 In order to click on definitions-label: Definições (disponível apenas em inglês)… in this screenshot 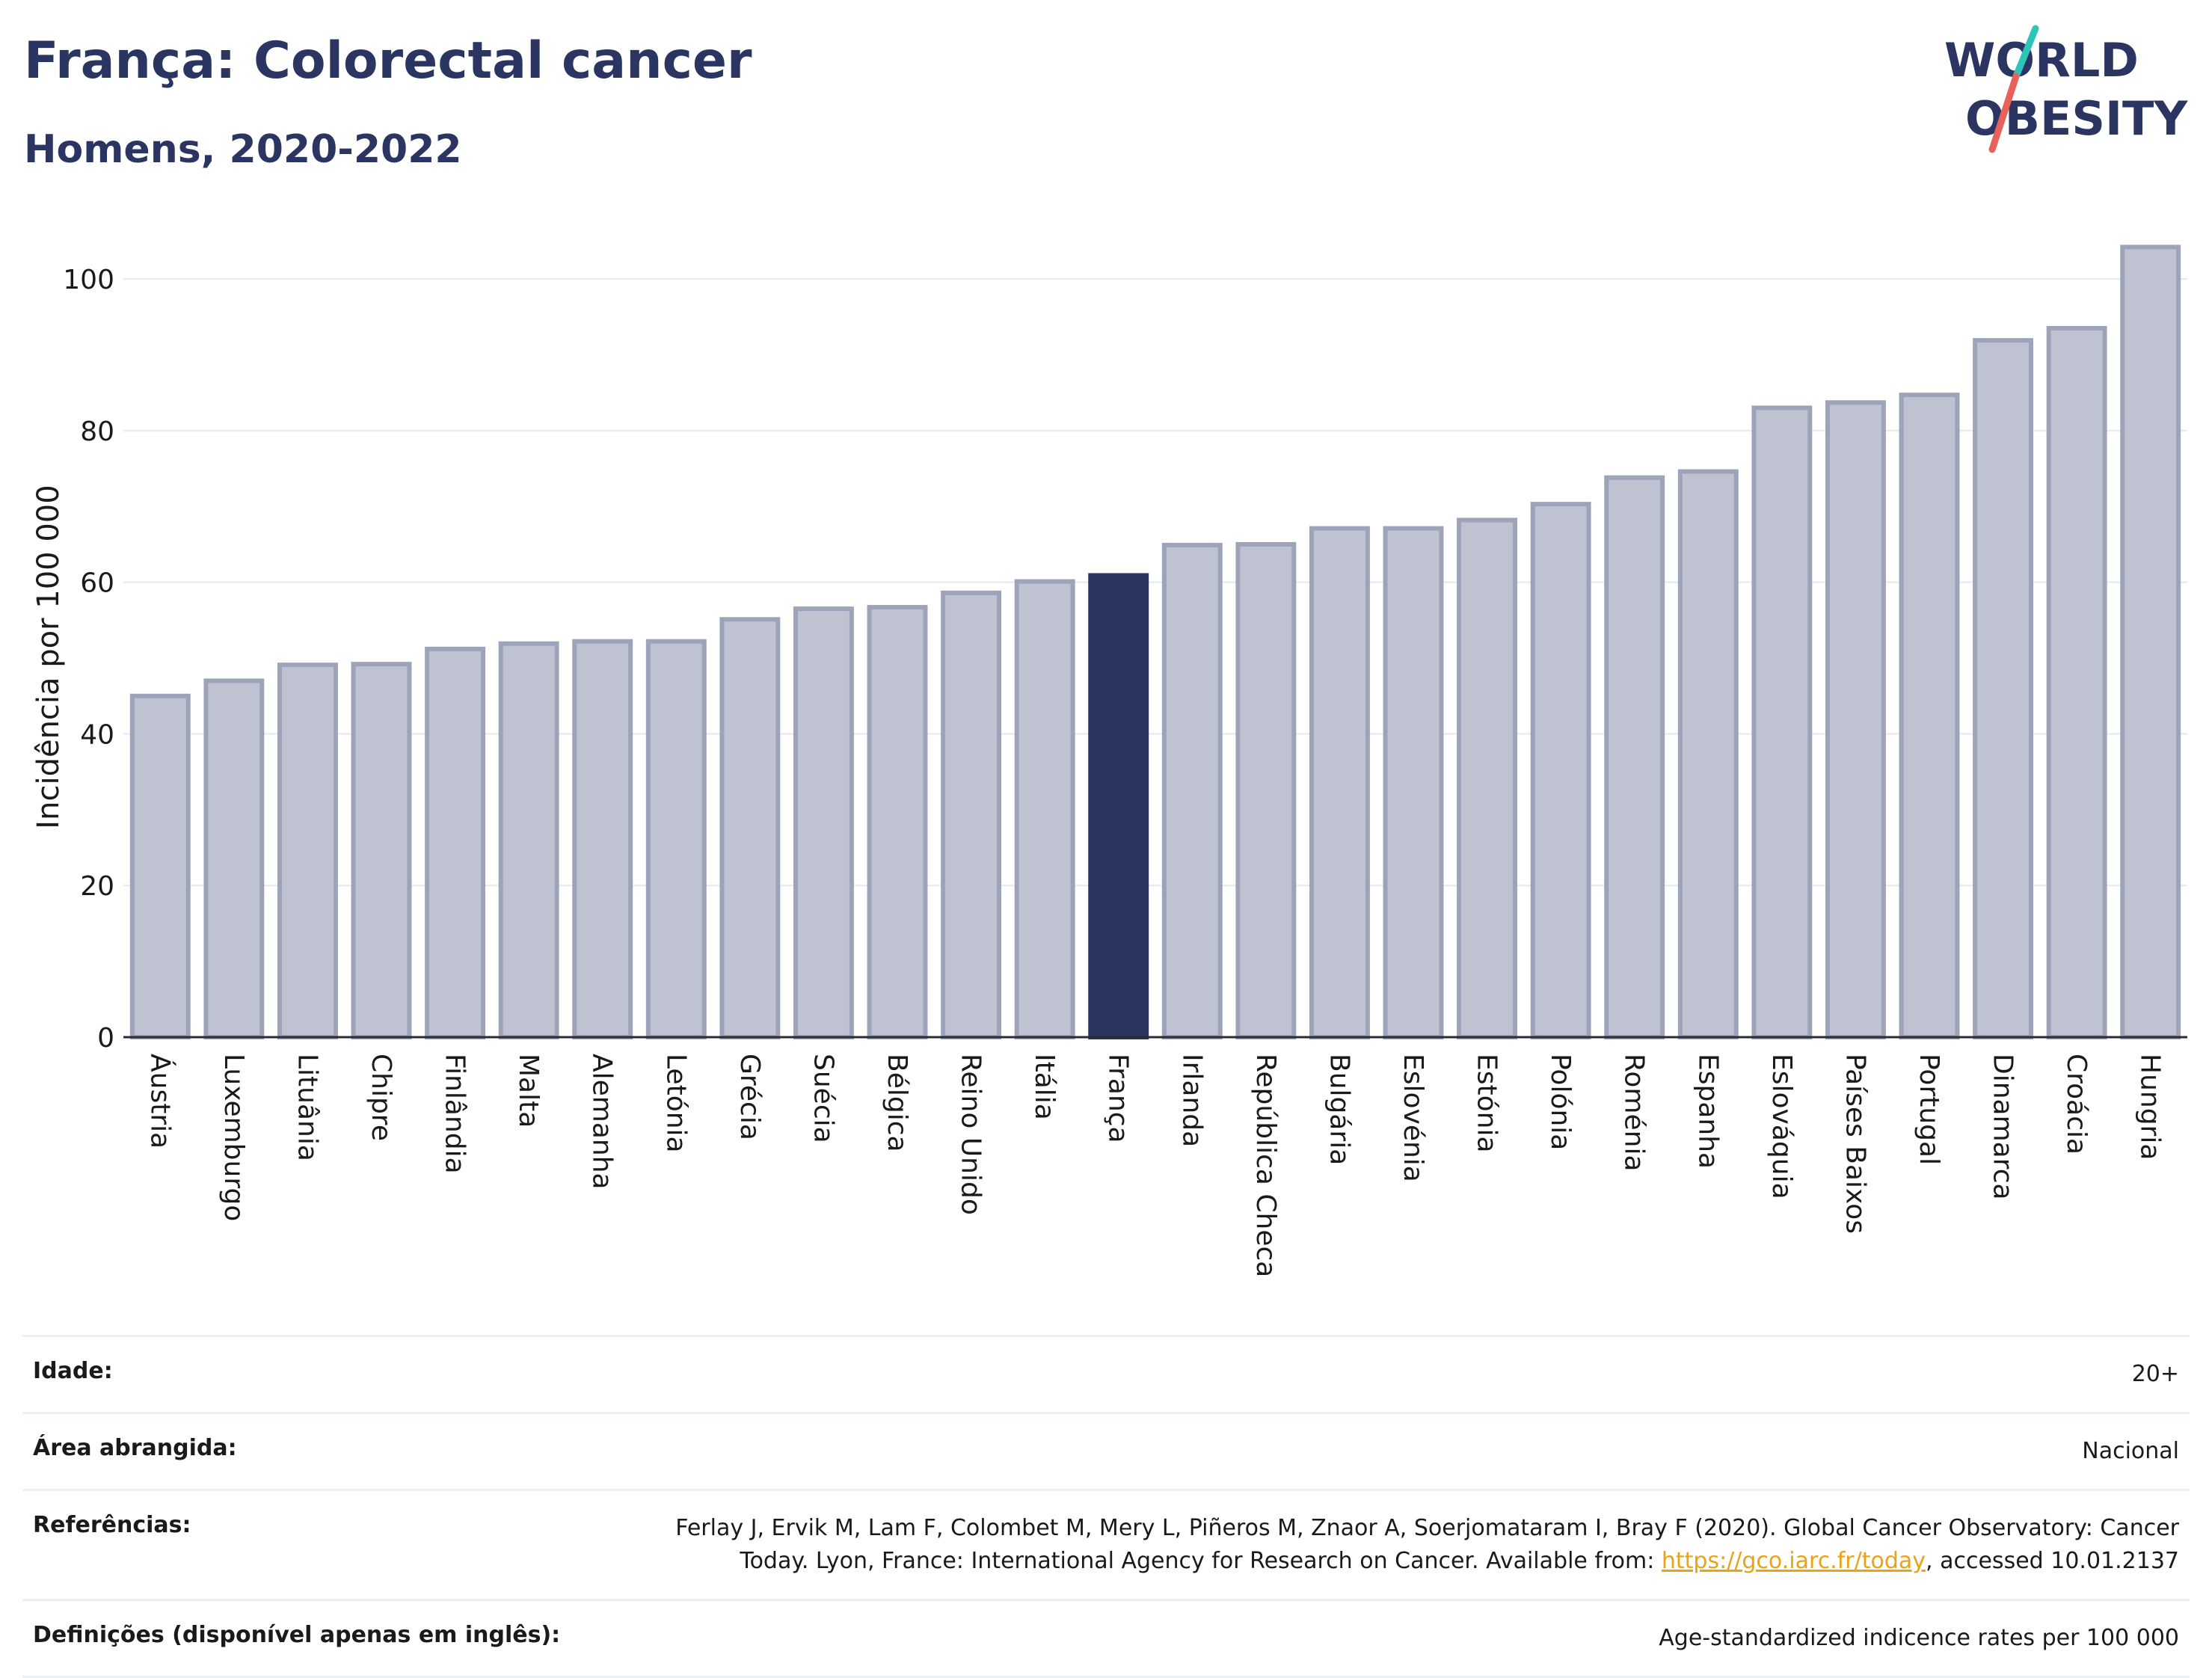, I will do `click(297, 1635)`.